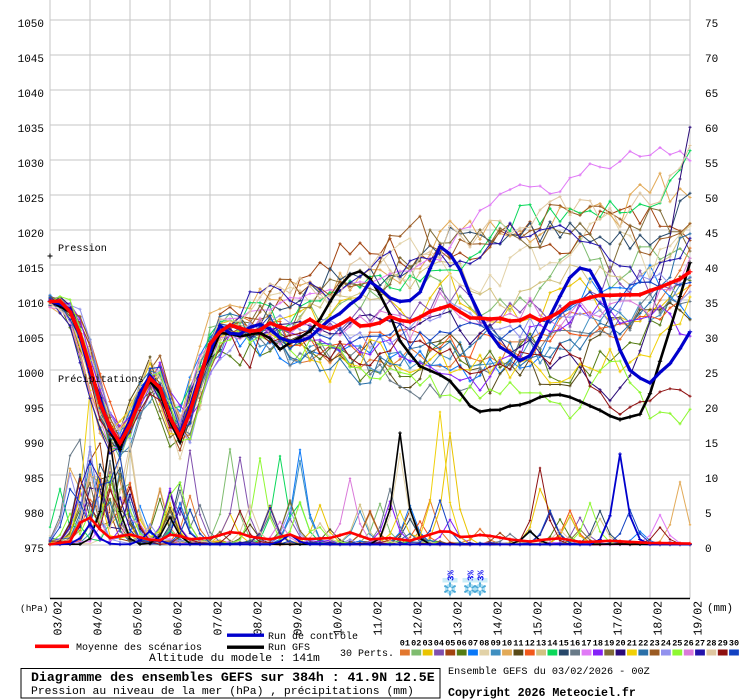 Image resolution: width=740 pixels, height=700 pixels. What do you see at coordinates (313, 637) in the screenshot?
I see `svg-text: Run de contrôle` at bounding box center [313, 637].